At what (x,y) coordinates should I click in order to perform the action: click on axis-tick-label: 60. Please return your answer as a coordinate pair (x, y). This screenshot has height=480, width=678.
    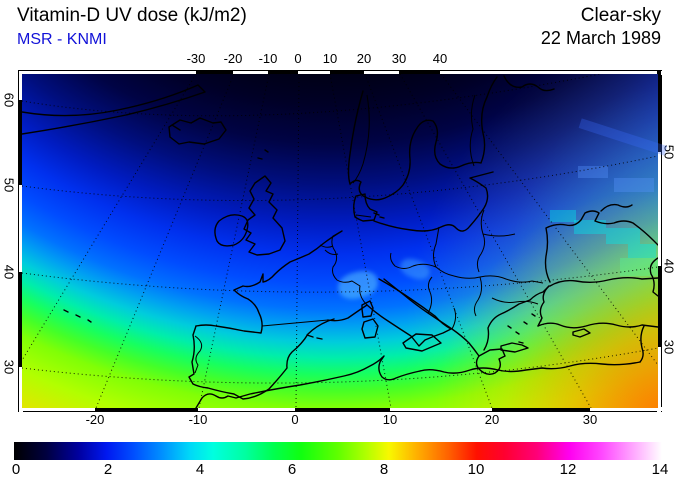
    Looking at the image, I should click on (9, 100).